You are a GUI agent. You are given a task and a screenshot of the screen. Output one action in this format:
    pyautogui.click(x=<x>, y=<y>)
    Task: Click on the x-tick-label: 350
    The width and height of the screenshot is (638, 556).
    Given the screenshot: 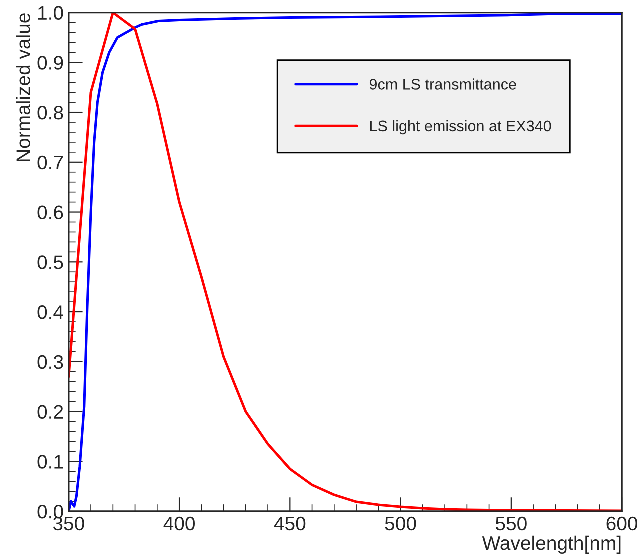 What is the action you would take?
    pyautogui.click(x=68, y=523)
    